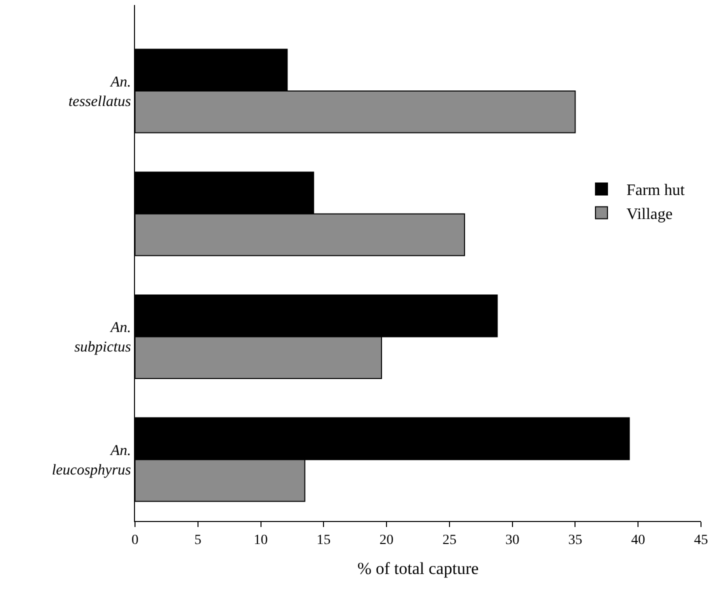  What do you see at coordinates (135, 540) in the screenshot?
I see `x-tick-label: 0` at bounding box center [135, 540].